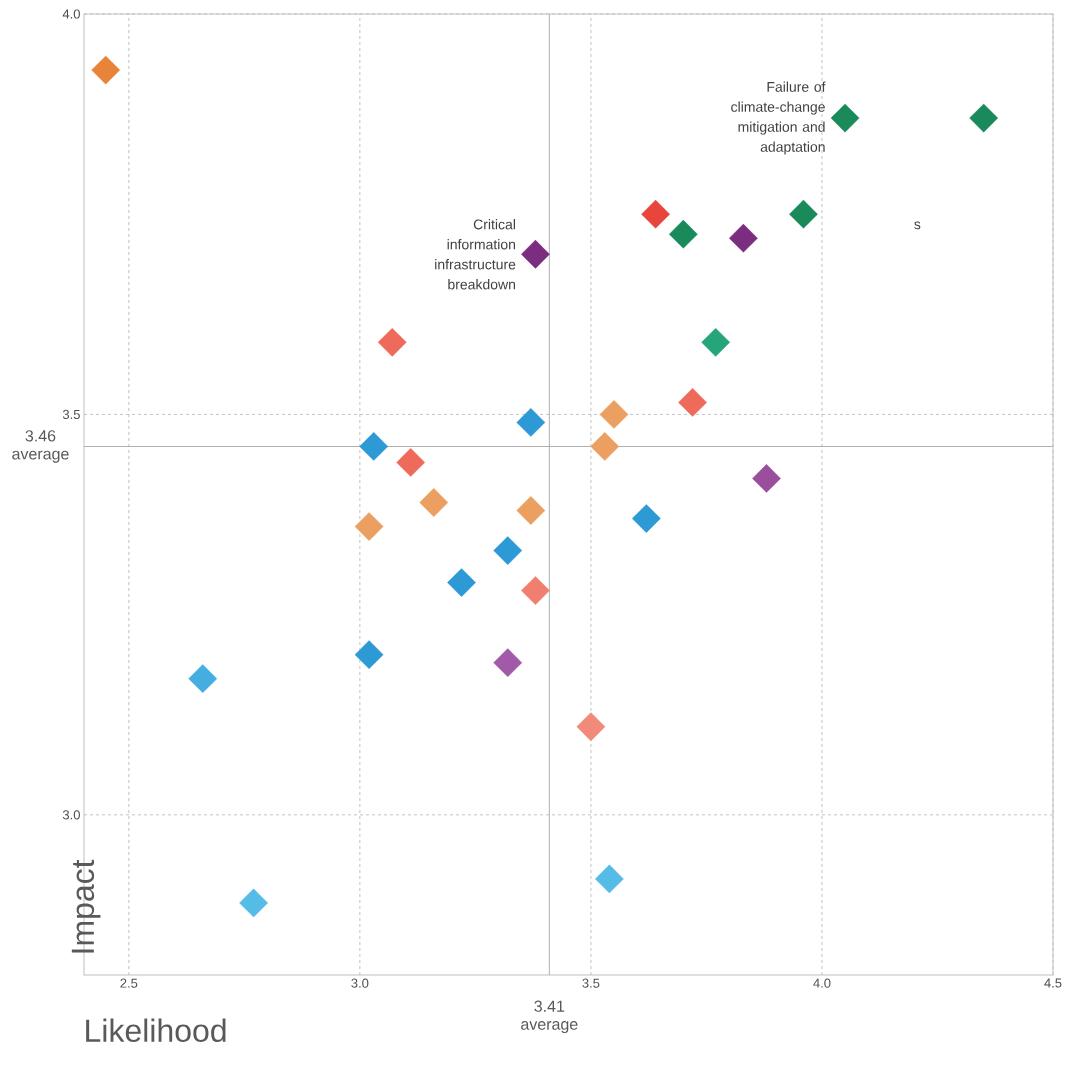 Image resolution: width=1065 pixels, height=1066 pixels. I want to click on y-tick-label: 3.5, so click(71, 414).